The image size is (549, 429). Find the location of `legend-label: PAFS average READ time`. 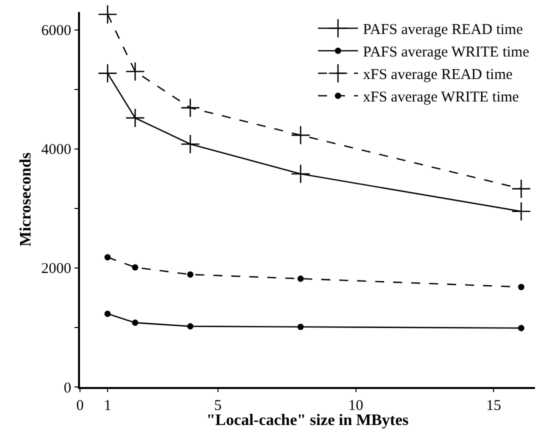

legend-label: PAFS average READ time is located at coordinates (443, 30).